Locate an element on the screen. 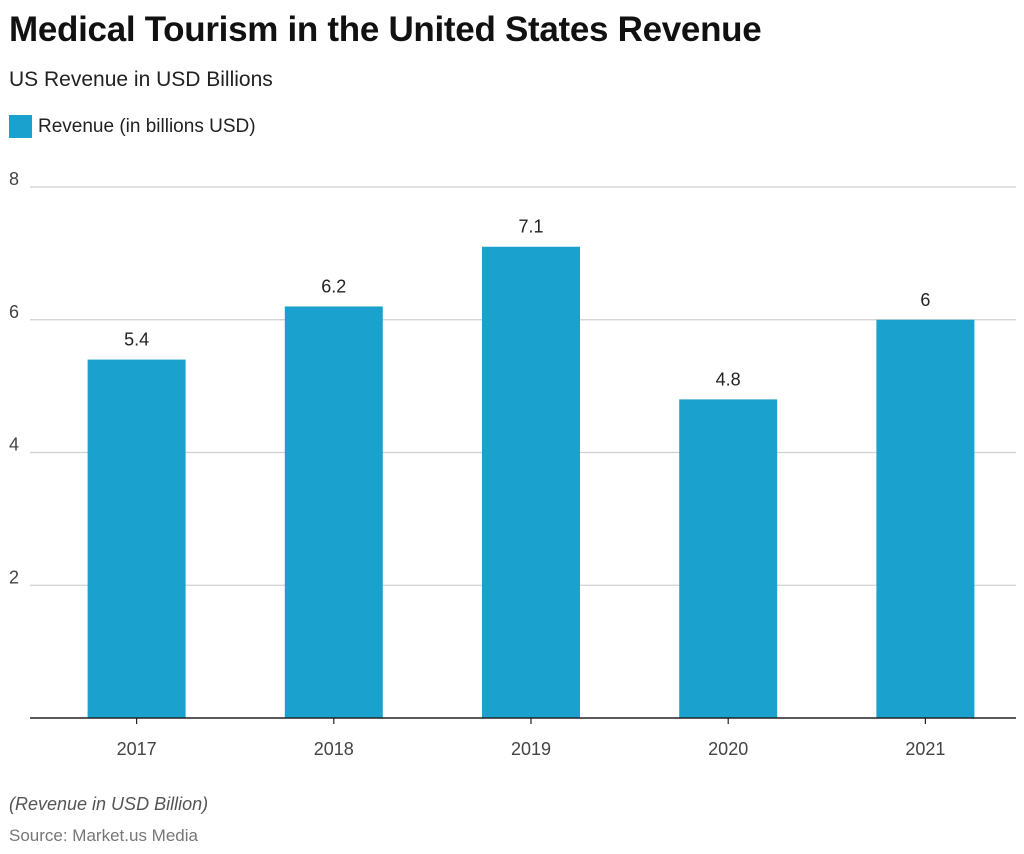 The image size is (1024, 854). x-tick-label: 2017 is located at coordinates (137, 749).